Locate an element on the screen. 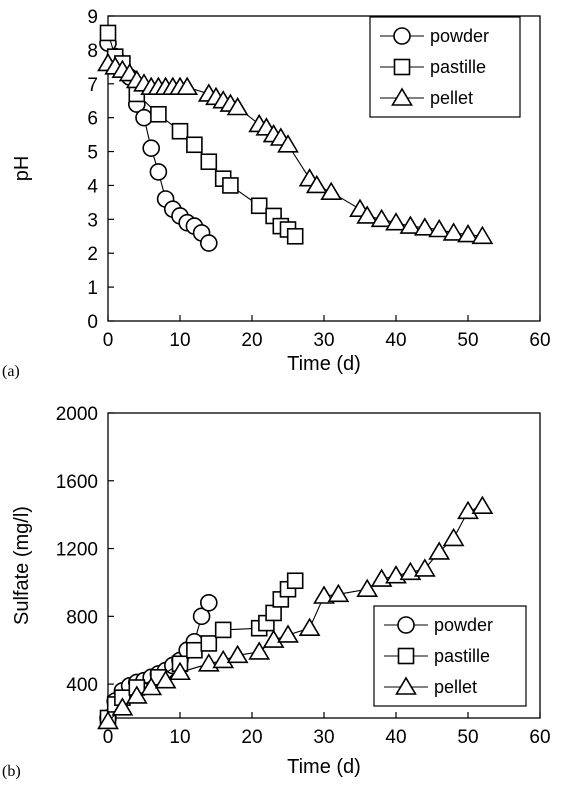  y-axis-label: pH is located at coordinates (22, 169).